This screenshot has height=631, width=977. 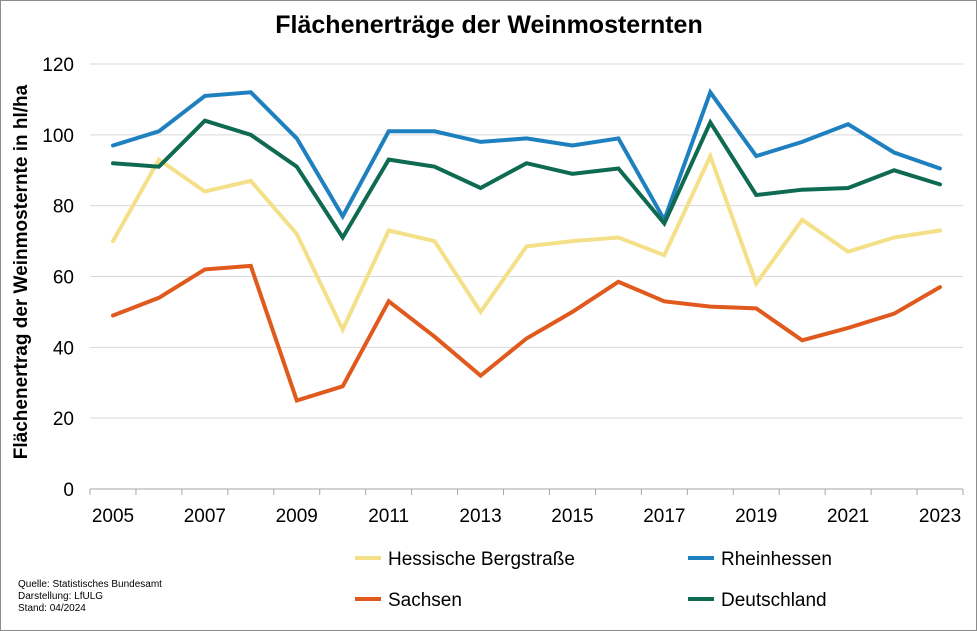 What do you see at coordinates (68, 490) in the screenshot?
I see `y-tick-label: 0` at bounding box center [68, 490].